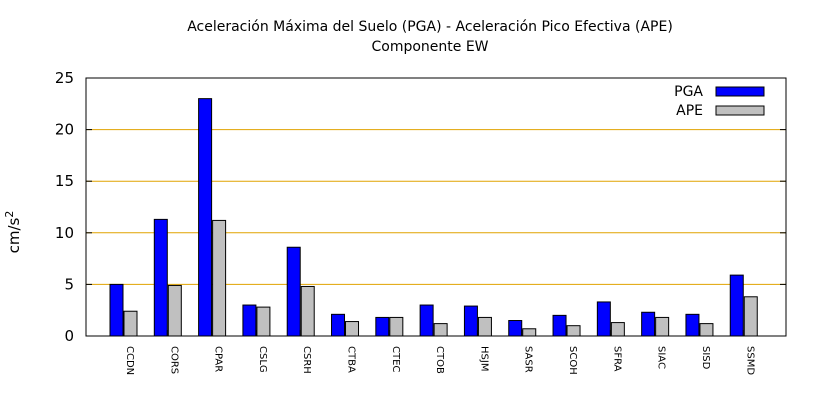  Describe the element at coordinates (662, 326) in the screenshot. I see `bar-ape-siac` at that location.